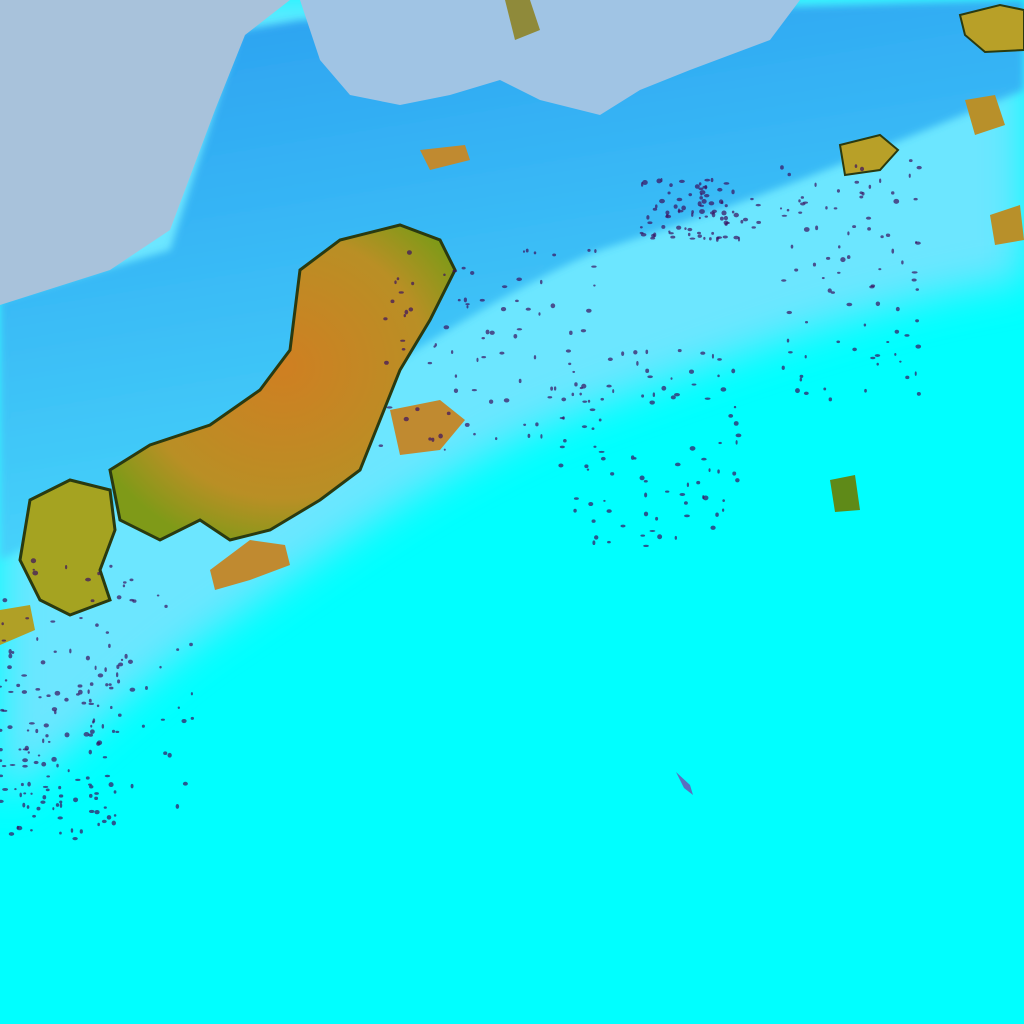  What do you see at coordinates (67, 547) in the screenshot?
I see `cloud-west` at bounding box center [67, 547].